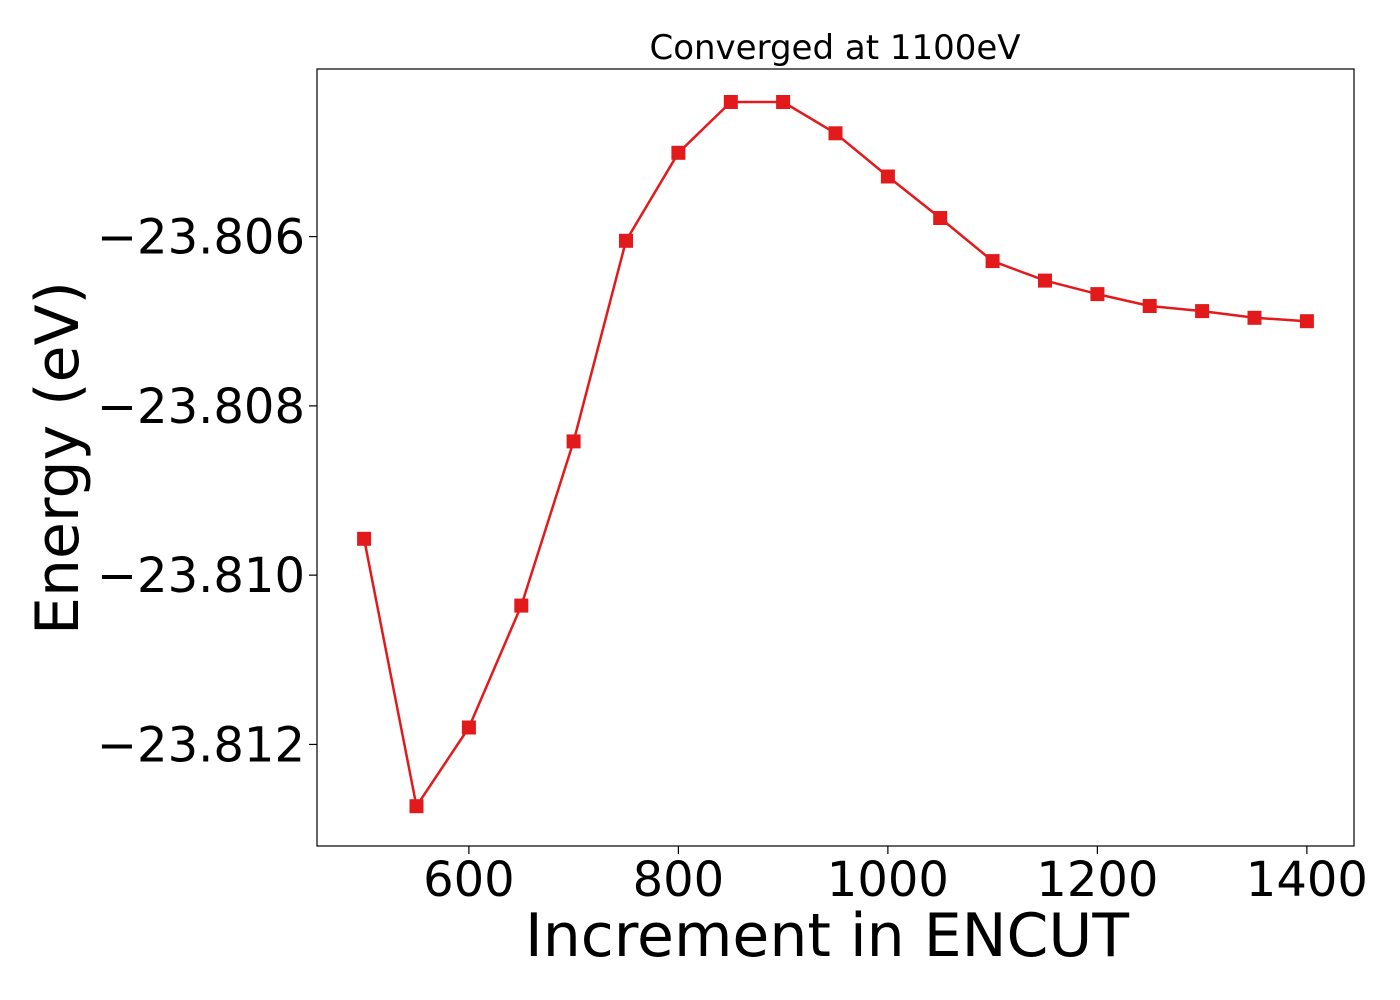 The image size is (1400, 1000). What do you see at coordinates (58, 458) in the screenshot?
I see `y-axis-label: Energy (eV)` at bounding box center [58, 458].